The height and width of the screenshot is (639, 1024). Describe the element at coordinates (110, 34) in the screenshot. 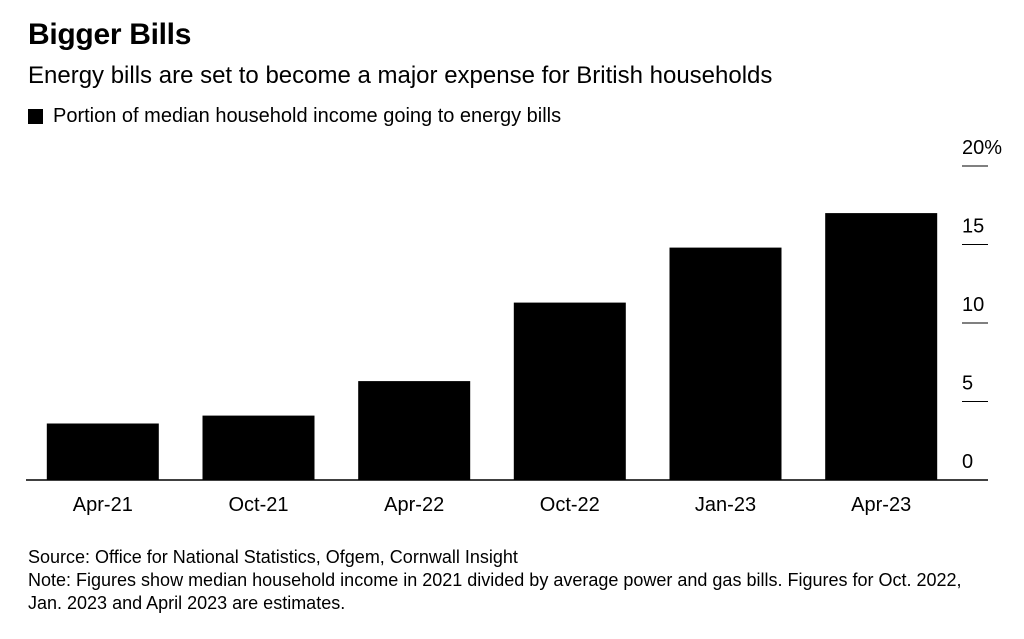

I see `chart-title: Bigger Bills` at that location.